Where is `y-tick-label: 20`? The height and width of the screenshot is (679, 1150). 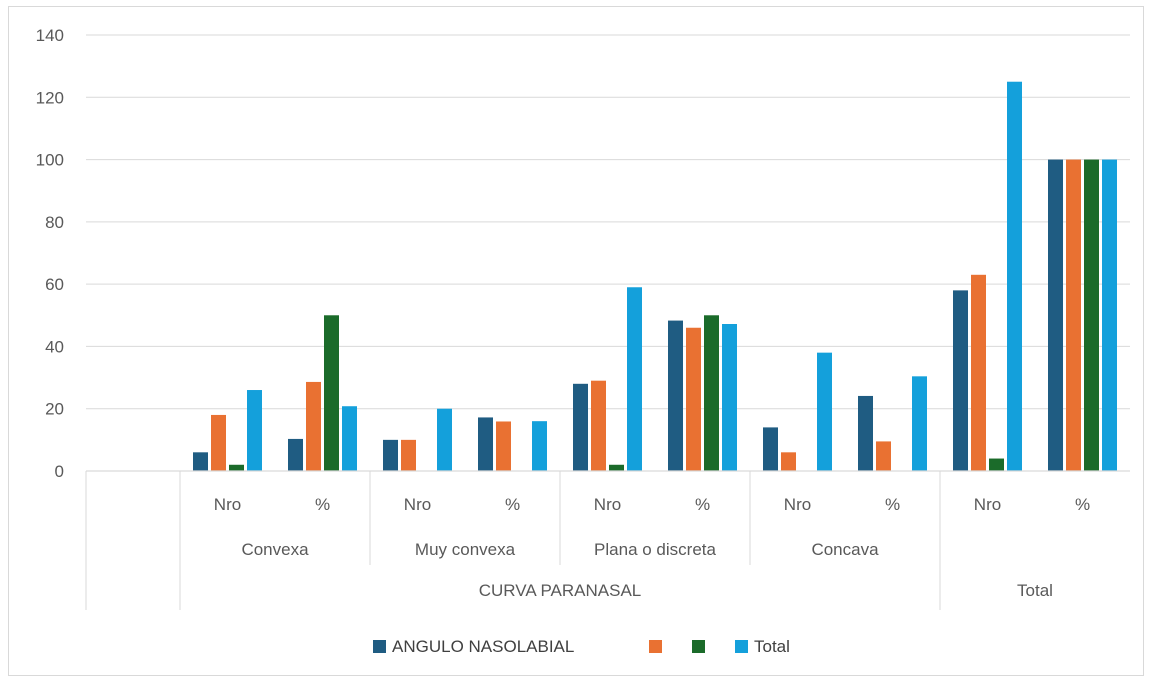 y-tick-label: 20 is located at coordinates (54, 409).